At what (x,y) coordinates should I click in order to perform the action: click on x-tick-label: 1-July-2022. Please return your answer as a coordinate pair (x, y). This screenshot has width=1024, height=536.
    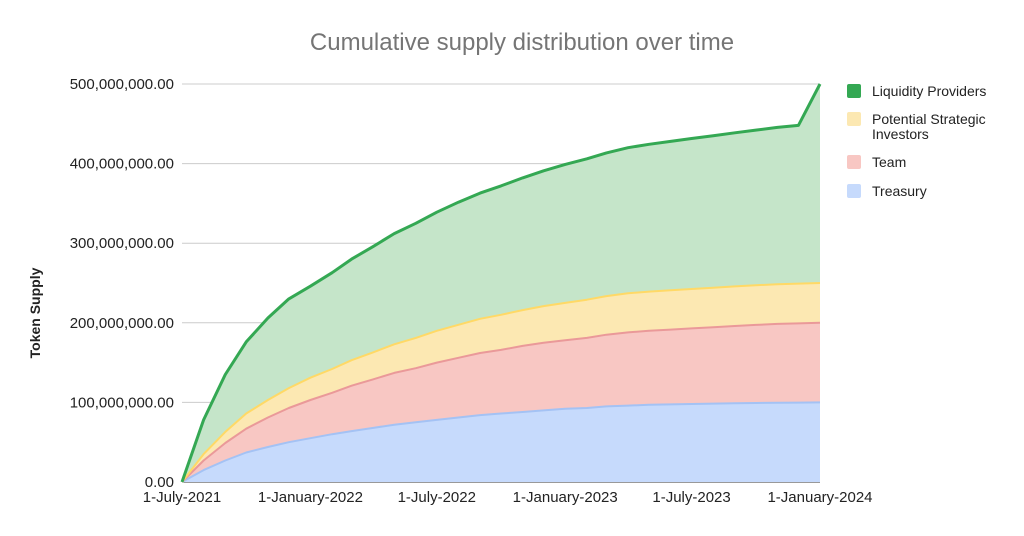
    Looking at the image, I should click on (437, 497).